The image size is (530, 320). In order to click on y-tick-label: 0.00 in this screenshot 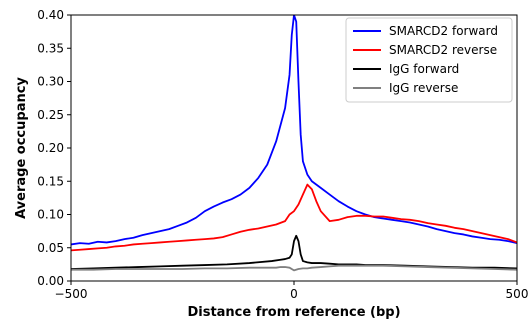, I will do `click(50, 281)`.